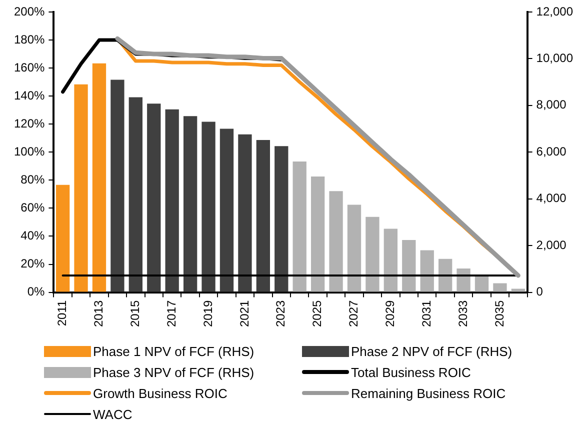 The image size is (587, 442). What do you see at coordinates (62, 313) in the screenshot?
I see `x-tick-label: 2011` at bounding box center [62, 313].